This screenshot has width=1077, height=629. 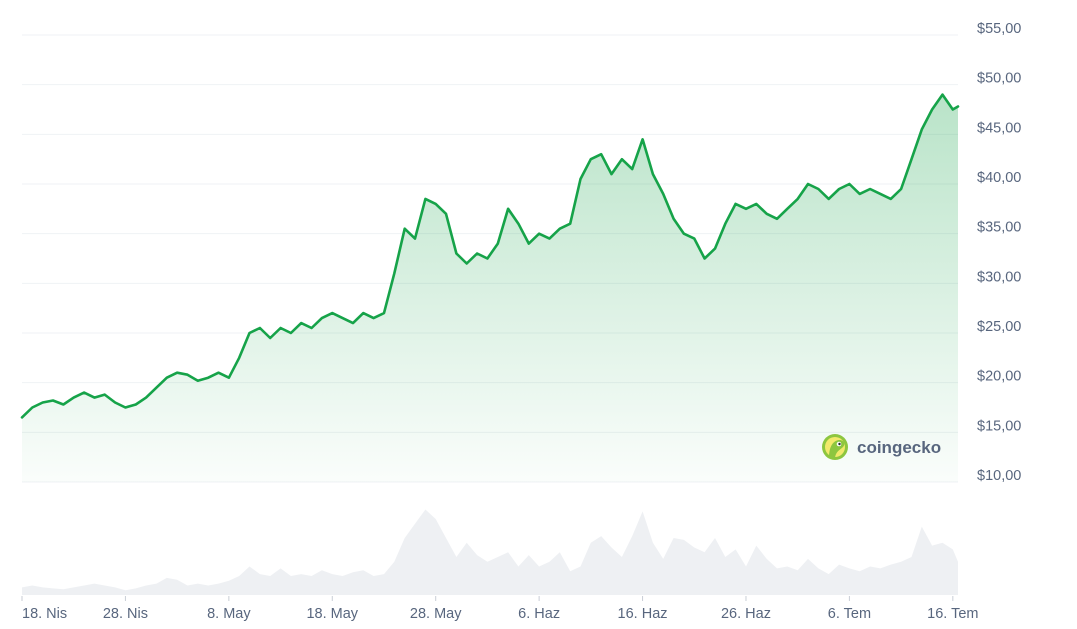 I want to click on x-tick-label: 16. Haz, so click(x=643, y=614).